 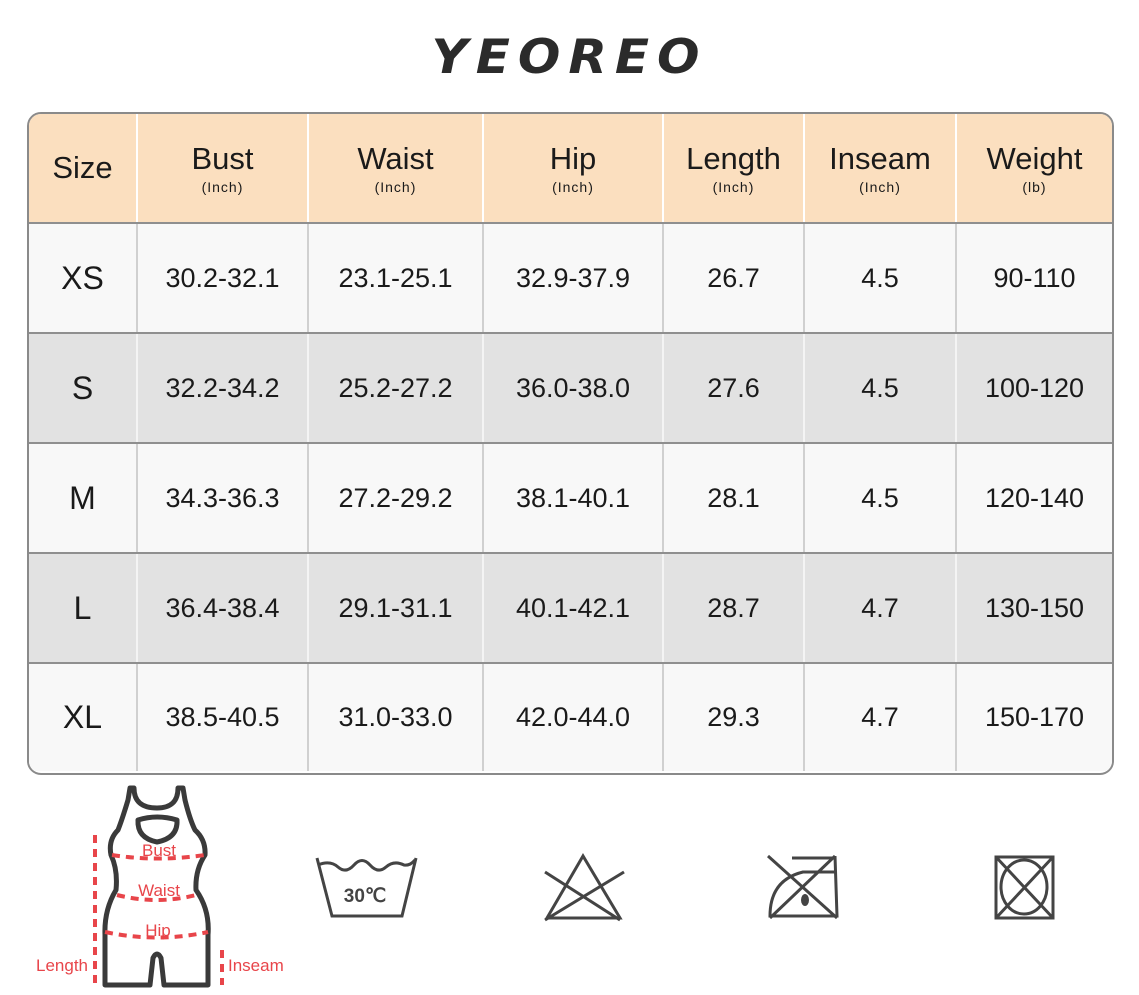 What do you see at coordinates (83, 717) in the screenshot?
I see `cell-size: XL` at bounding box center [83, 717].